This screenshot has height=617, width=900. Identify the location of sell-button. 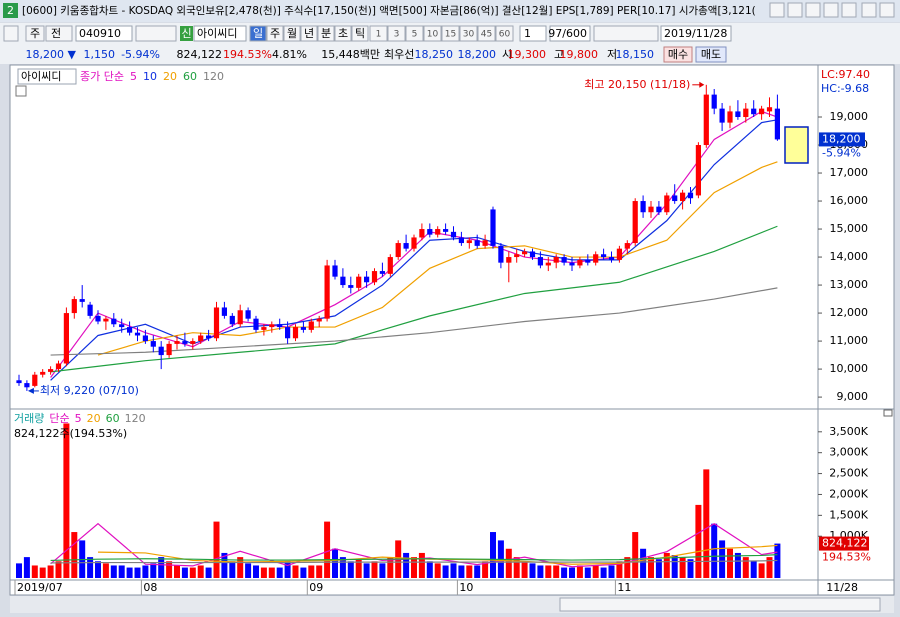
(711, 54).